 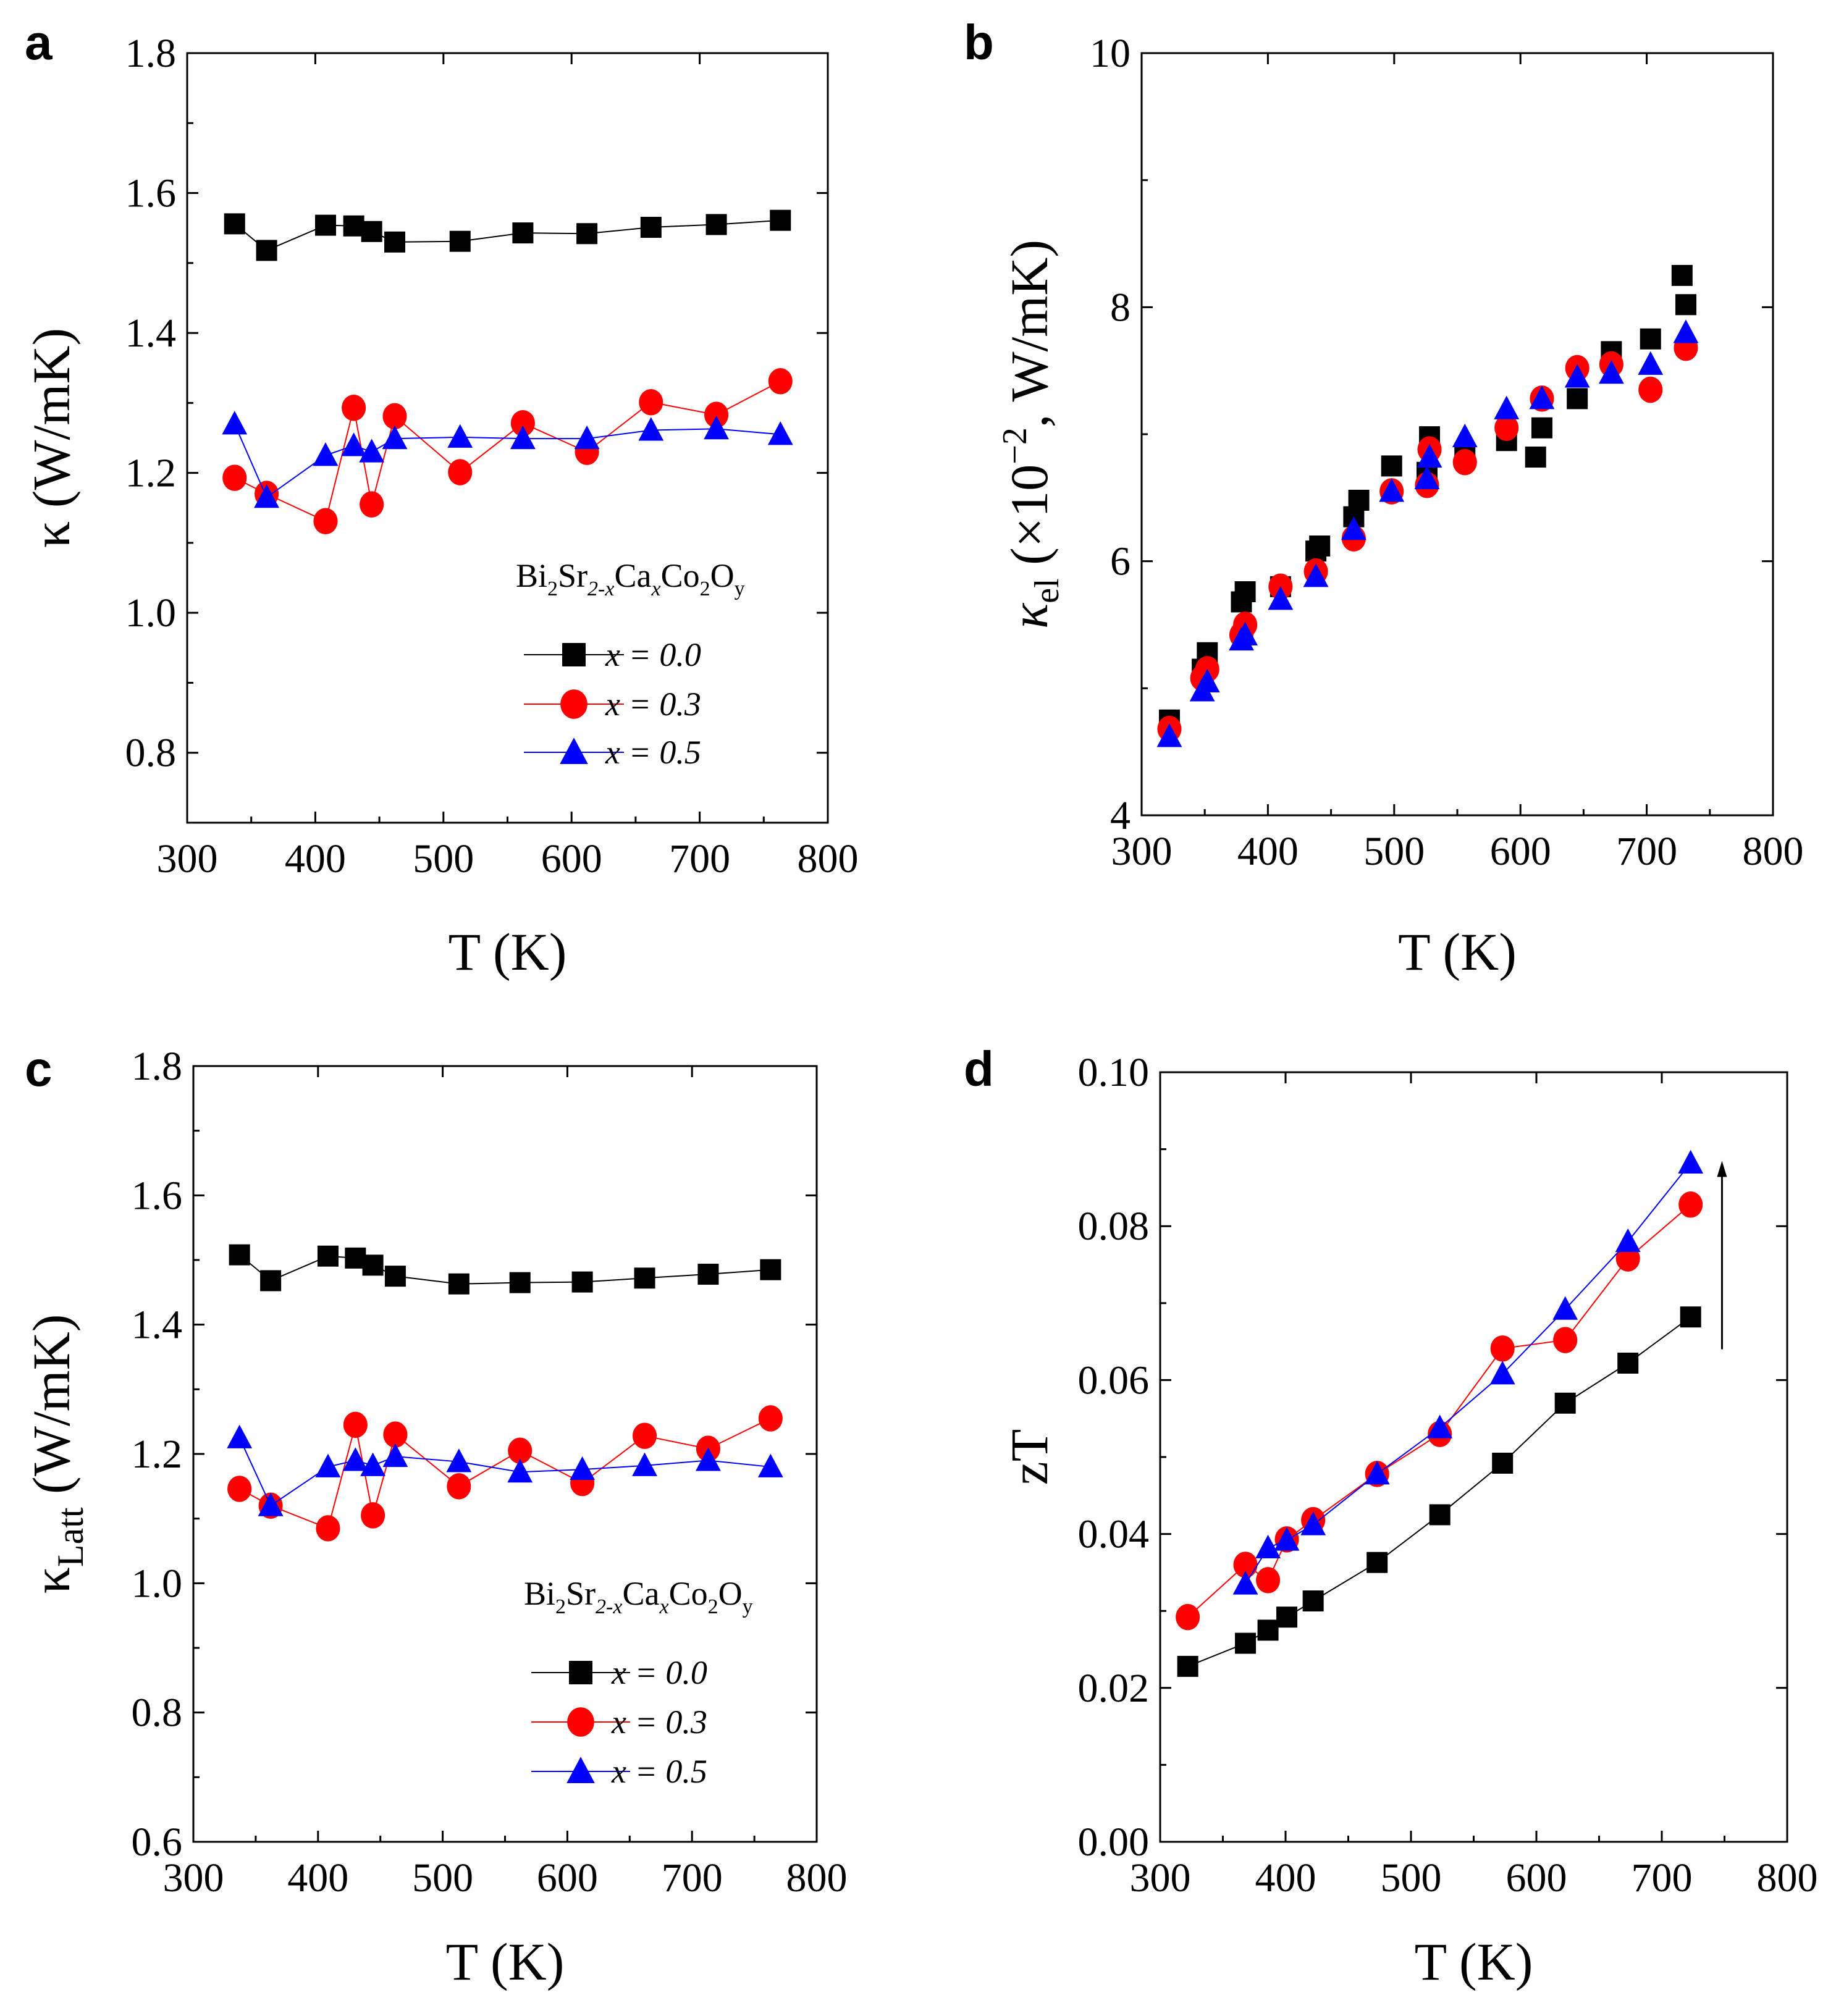 What do you see at coordinates (187, 858) in the screenshot?
I see `x-tick-label: 300` at bounding box center [187, 858].